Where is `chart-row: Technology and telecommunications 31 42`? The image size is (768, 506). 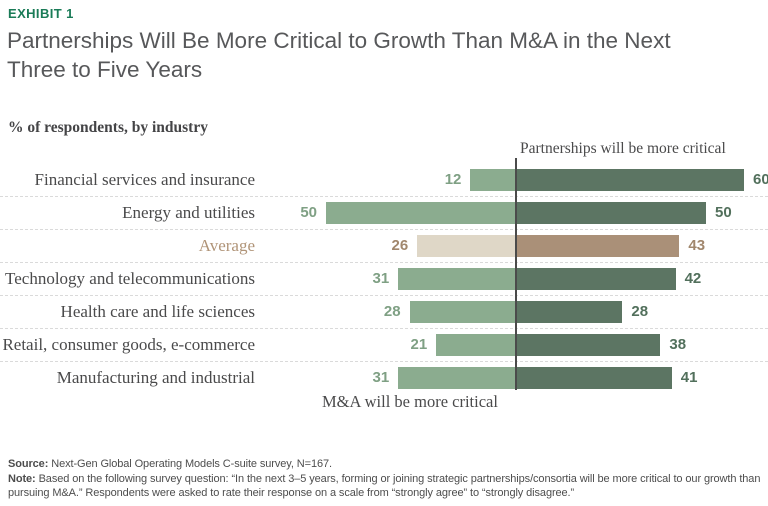 chart-row: Technology and telecommunications 31 42 is located at coordinates (384, 279).